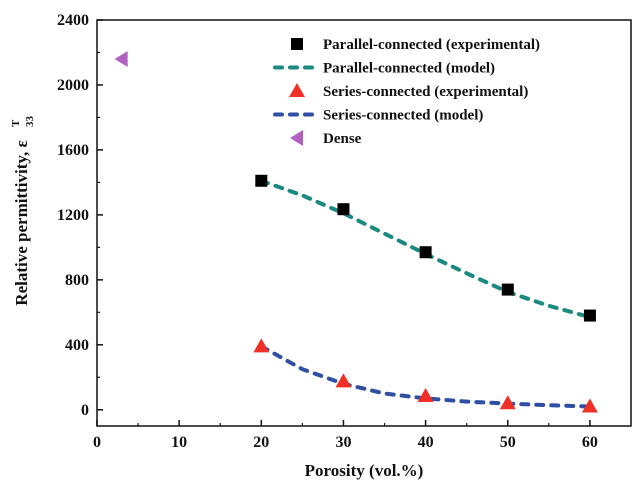 The height and width of the screenshot is (484, 633). I want to click on x-tick-label: 30, so click(343, 442).